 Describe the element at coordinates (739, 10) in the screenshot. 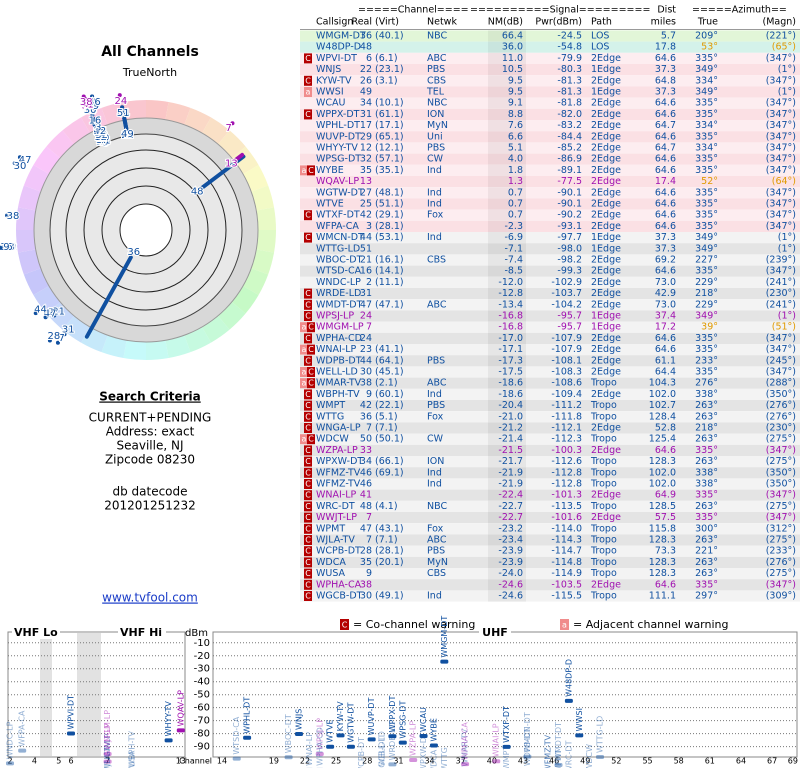

I see `header-group: =====Azimuth==` at that location.